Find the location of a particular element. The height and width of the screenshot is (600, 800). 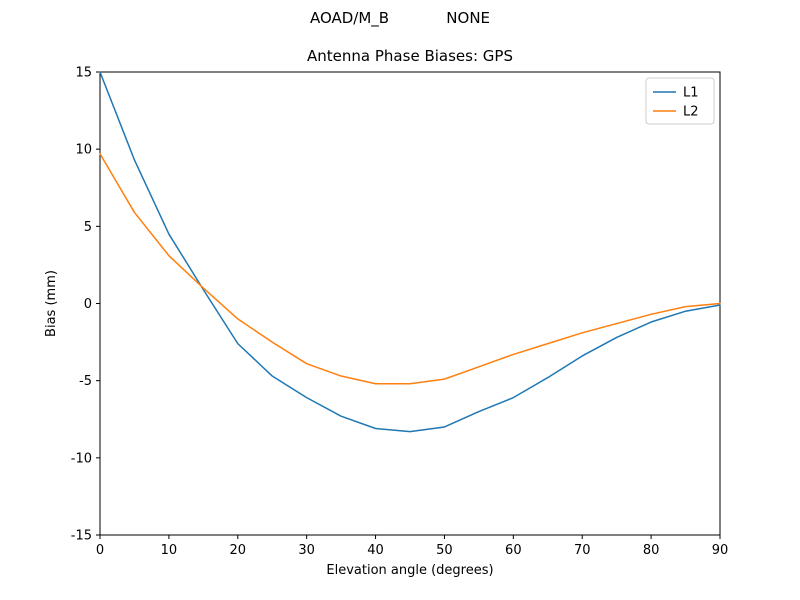

chart-title: Antenna Phase Biases: GPS is located at coordinates (410, 56).